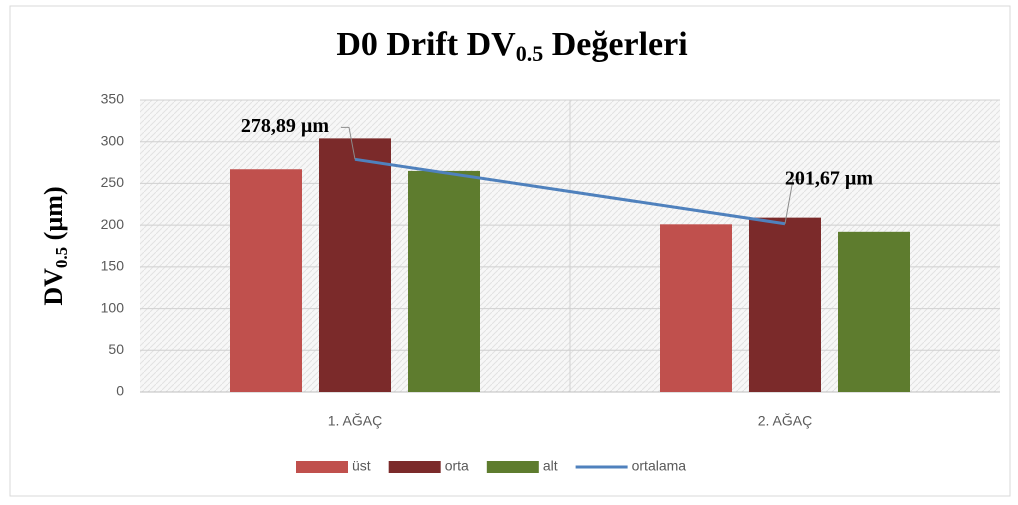 This screenshot has width=1018, height=505. Describe the element at coordinates (361, 466) in the screenshot. I see `legend-label: üst` at that location.